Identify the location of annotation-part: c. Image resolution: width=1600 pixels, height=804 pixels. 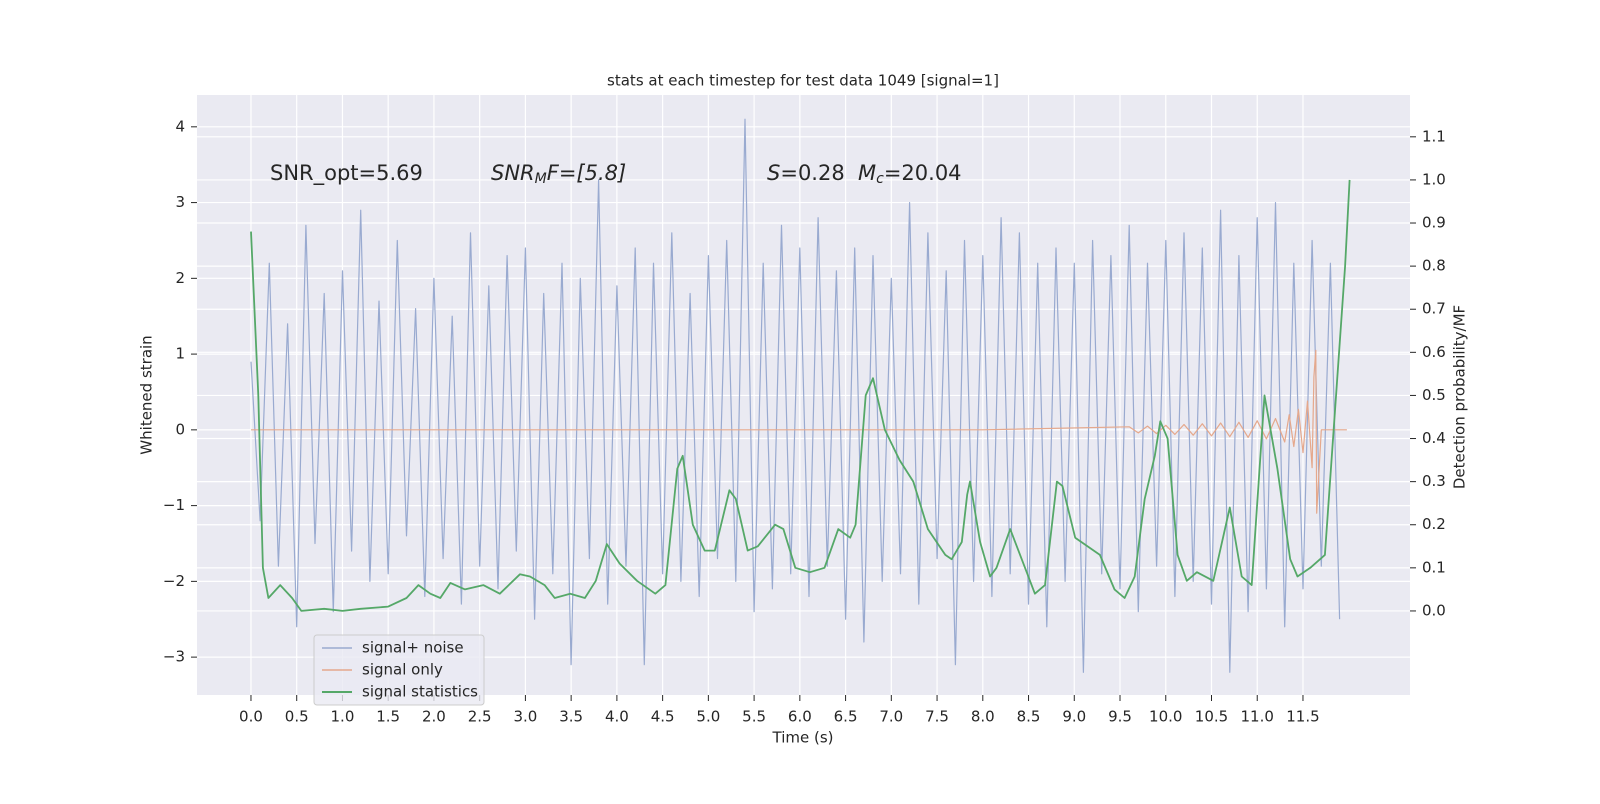
(880, 179).